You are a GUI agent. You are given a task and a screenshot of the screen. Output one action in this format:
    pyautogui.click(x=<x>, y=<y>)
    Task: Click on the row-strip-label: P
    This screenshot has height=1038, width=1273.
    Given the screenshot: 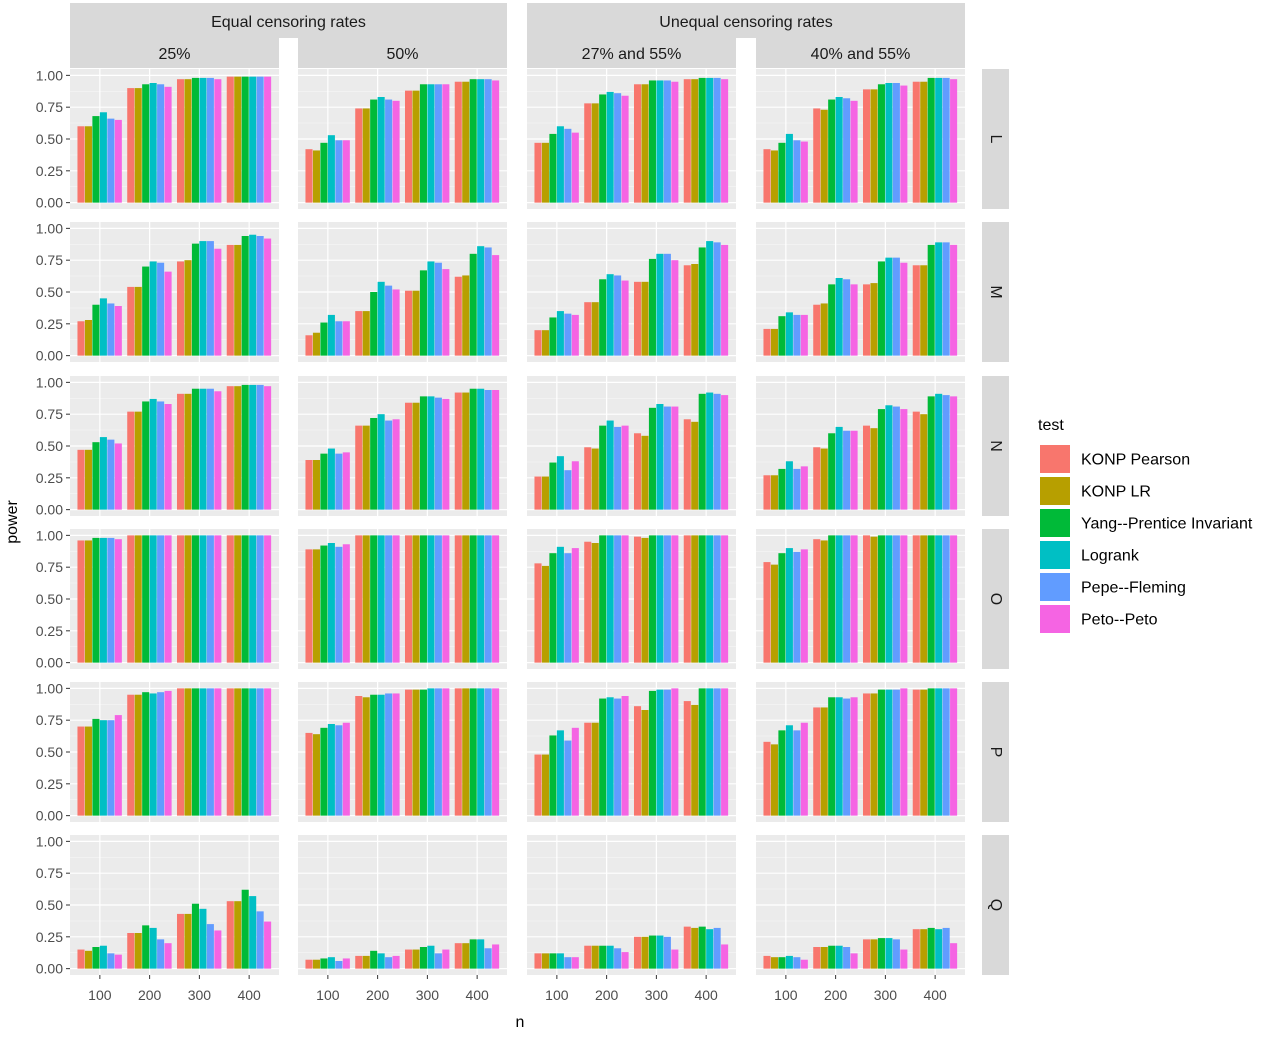 What is the action you would take?
    pyautogui.click(x=995, y=752)
    